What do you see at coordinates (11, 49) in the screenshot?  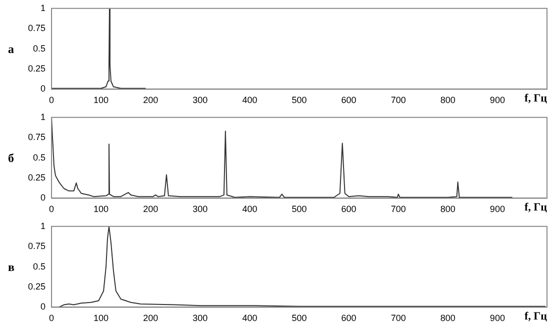 I see `y-axis-title: а` at bounding box center [11, 49].